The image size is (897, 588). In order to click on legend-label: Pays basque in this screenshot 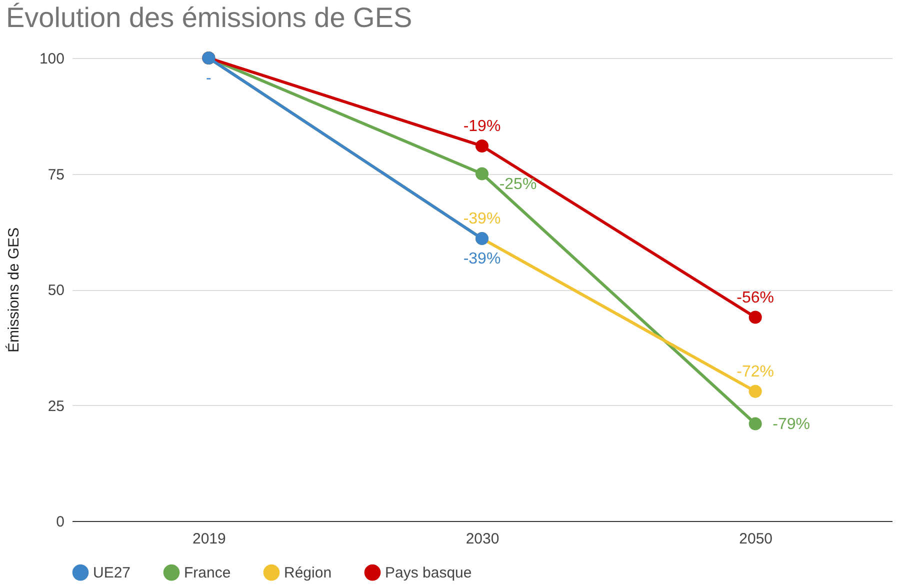, I will do `click(428, 573)`.